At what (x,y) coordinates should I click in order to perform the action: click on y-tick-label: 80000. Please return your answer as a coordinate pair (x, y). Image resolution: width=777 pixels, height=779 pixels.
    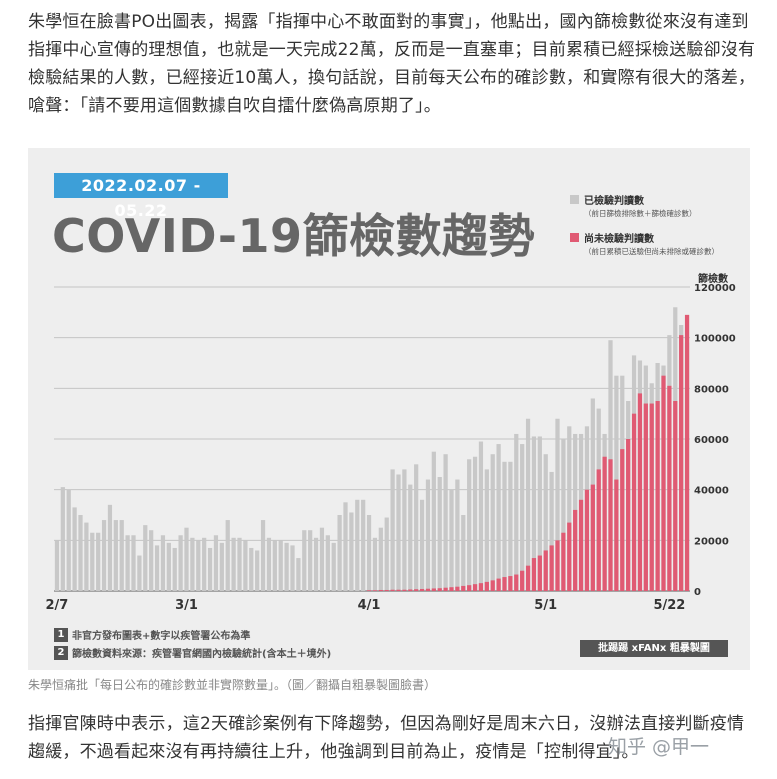
    Looking at the image, I should click on (711, 389).